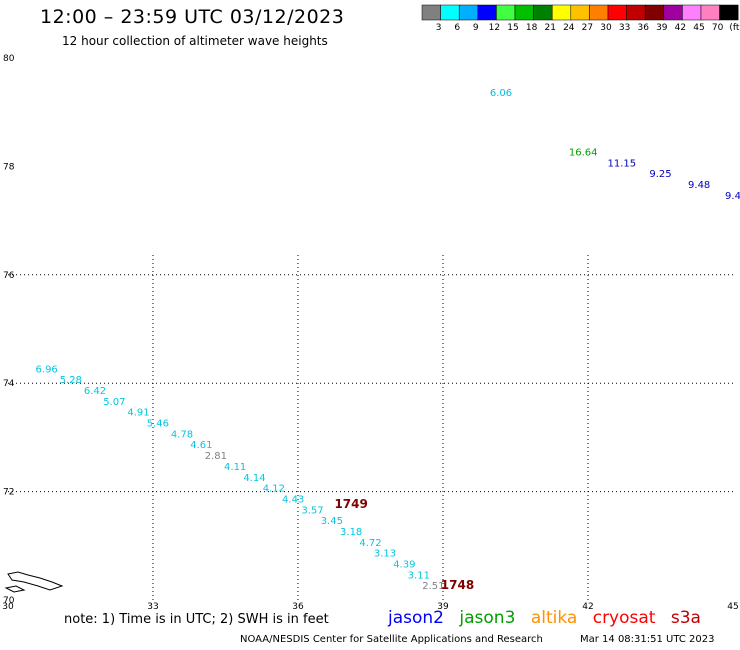 This screenshot has height=650, width=740. I want to click on colorbar-label: 39, so click(662, 28).